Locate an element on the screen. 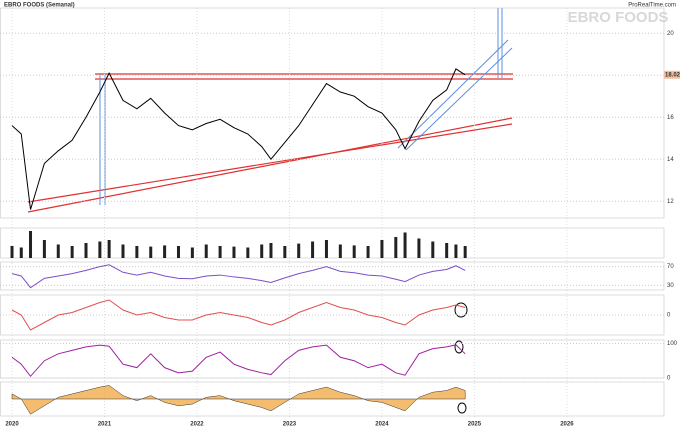 This screenshot has height=429, width=680. y-tick-label: 100 is located at coordinates (672, 344).